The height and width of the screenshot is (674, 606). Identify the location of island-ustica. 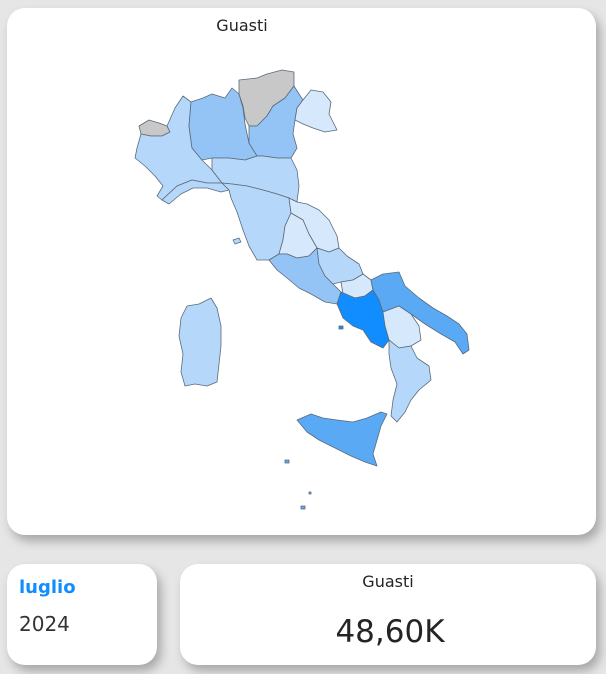
(287, 461).